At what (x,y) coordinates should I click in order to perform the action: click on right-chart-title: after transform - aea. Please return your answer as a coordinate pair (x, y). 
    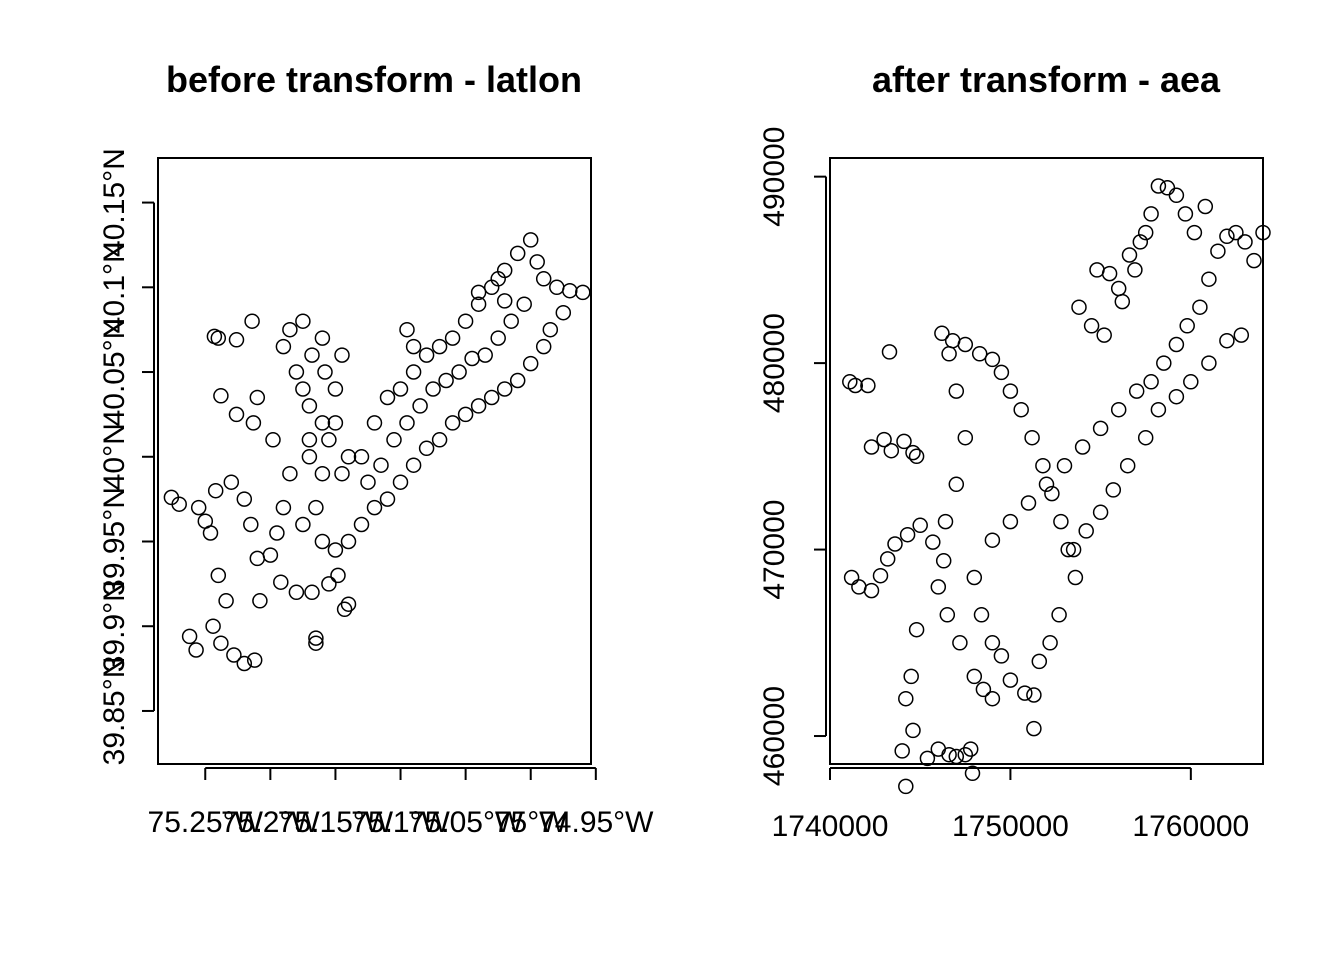
    Looking at the image, I should click on (1046, 79).